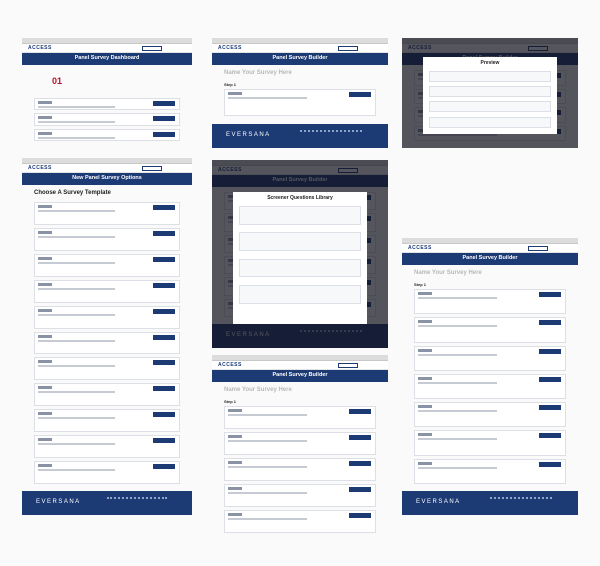 This screenshot has width=600, height=566. What do you see at coordinates (300, 197) in the screenshot?
I see `modal-title: Screener Questions Library` at bounding box center [300, 197].